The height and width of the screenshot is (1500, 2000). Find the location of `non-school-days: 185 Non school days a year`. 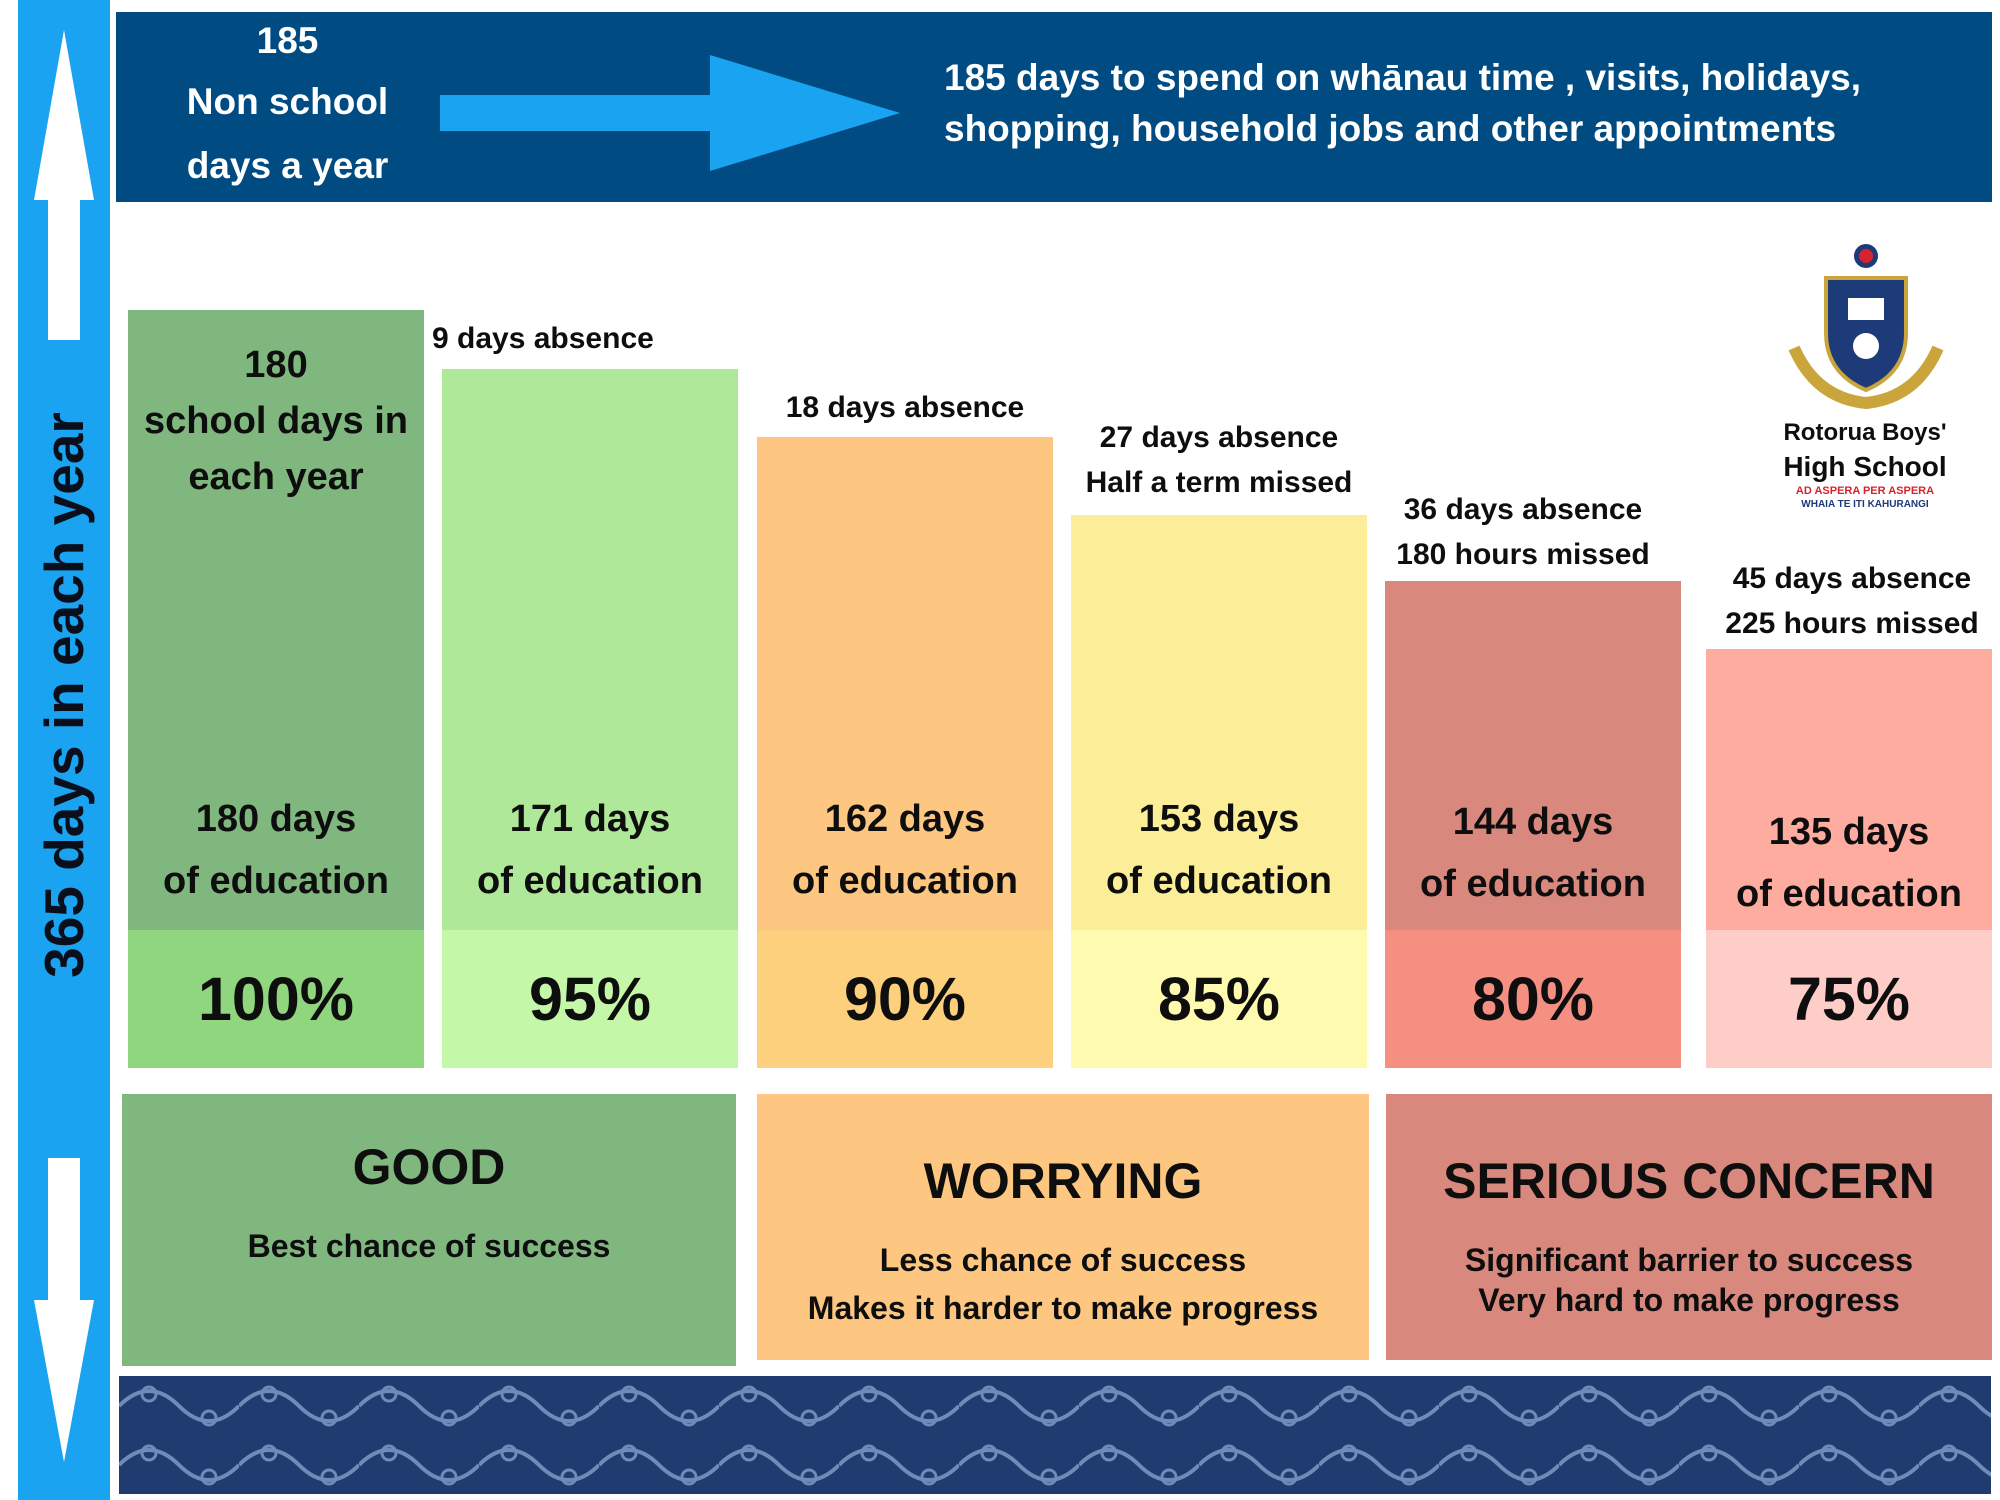

non-school-days: 185 Non school days a year is located at coordinates (287, 105).